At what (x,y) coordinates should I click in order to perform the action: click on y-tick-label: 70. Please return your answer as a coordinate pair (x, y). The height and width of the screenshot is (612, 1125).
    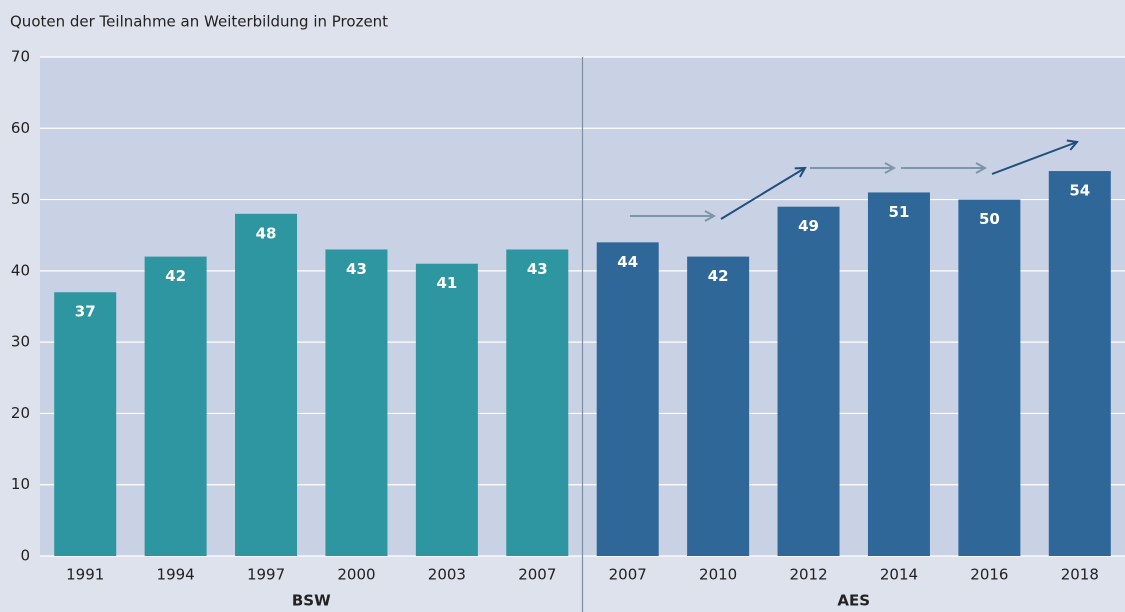
    Looking at the image, I should click on (20, 57).